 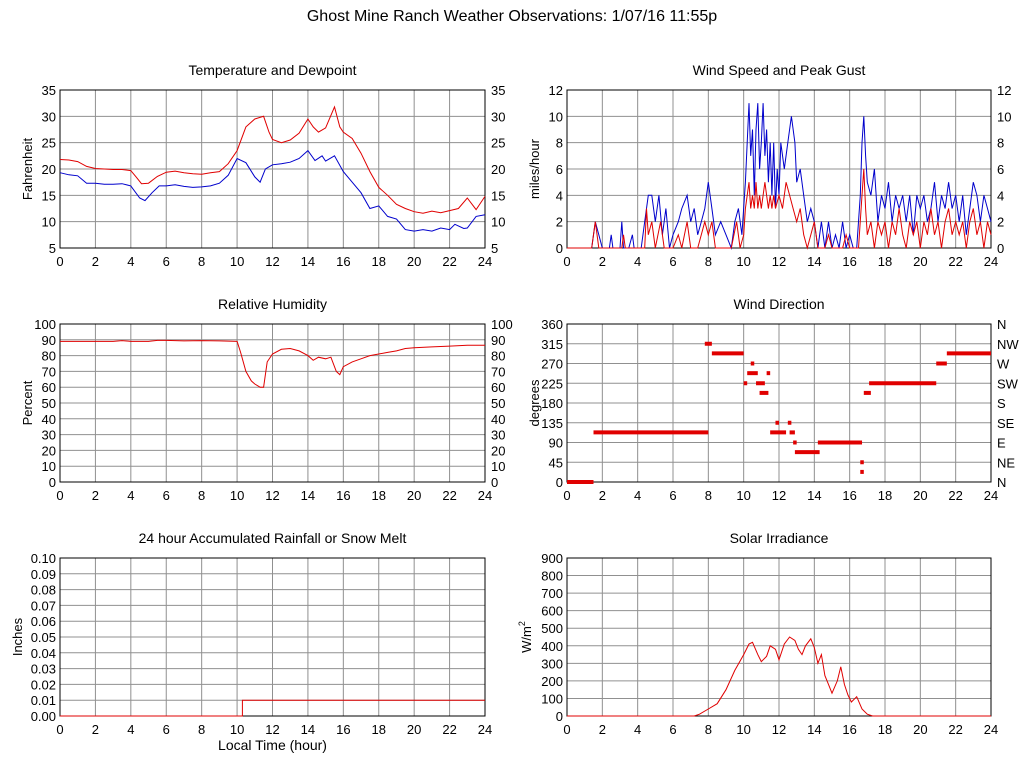 I want to click on y-tick-label: 0.08, so click(x=43, y=590).